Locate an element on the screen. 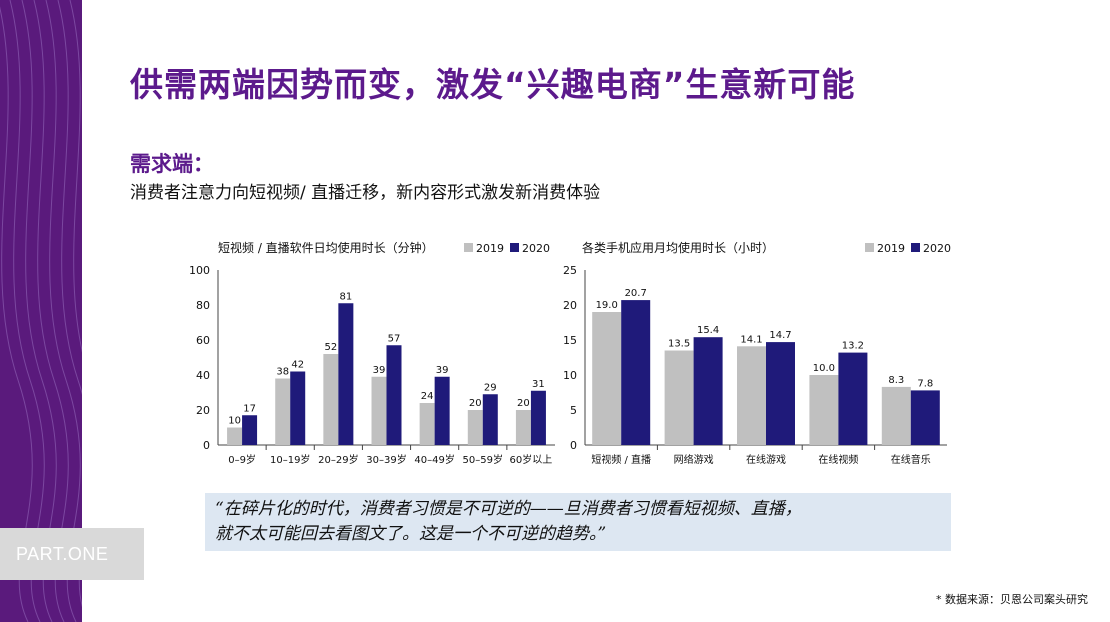  data-label-2019: 52 is located at coordinates (330, 347).